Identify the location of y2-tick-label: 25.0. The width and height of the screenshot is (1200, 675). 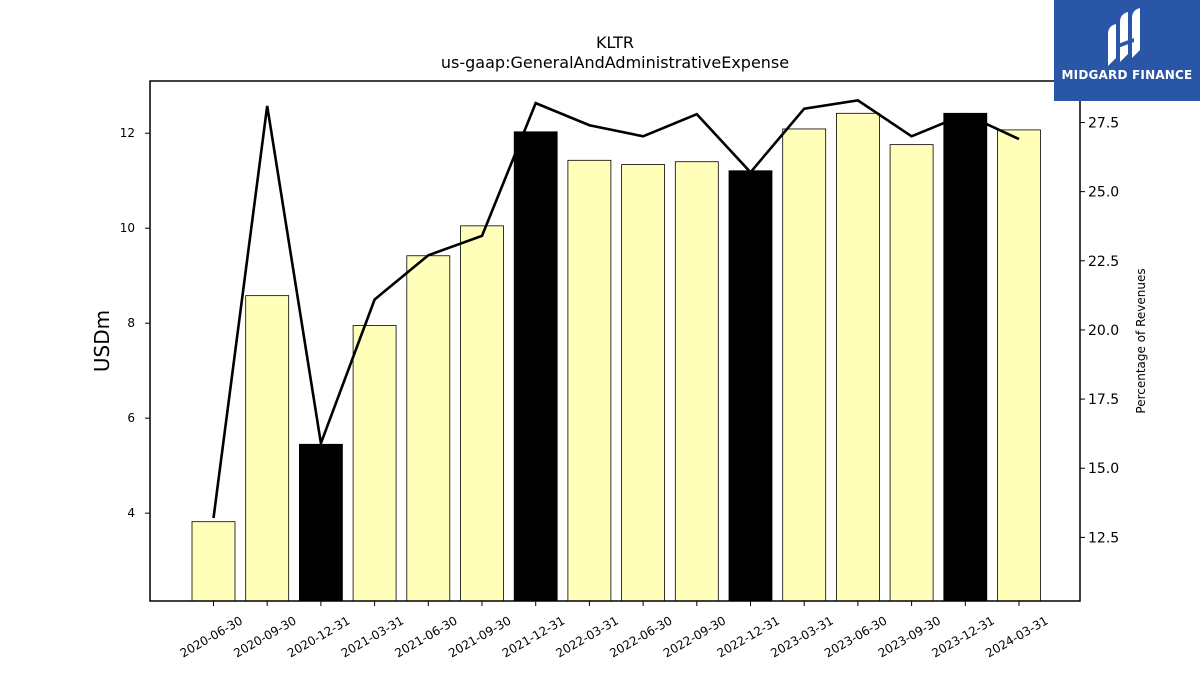
(1103, 193).